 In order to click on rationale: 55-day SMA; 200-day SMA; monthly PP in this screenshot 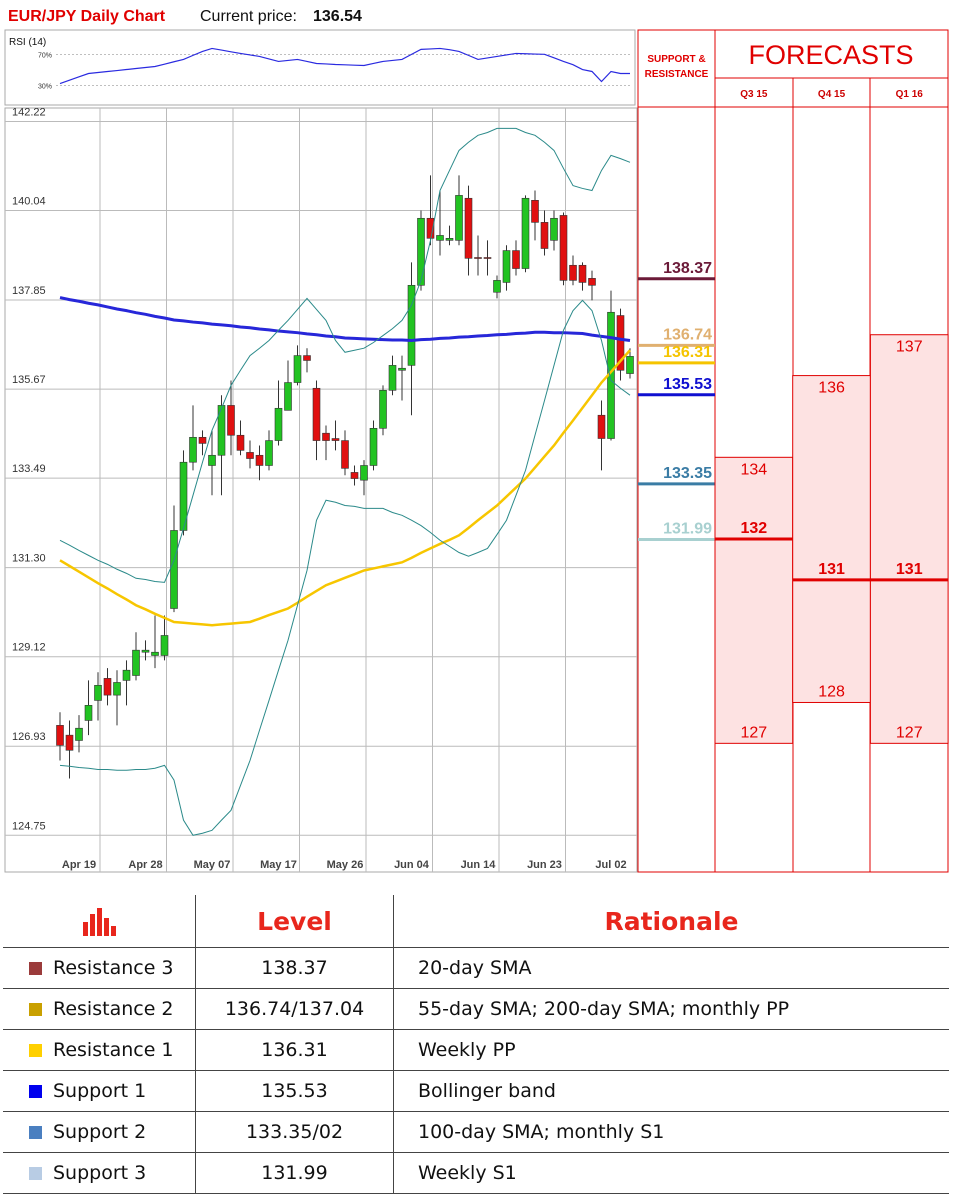, I will do `click(671, 1009)`.